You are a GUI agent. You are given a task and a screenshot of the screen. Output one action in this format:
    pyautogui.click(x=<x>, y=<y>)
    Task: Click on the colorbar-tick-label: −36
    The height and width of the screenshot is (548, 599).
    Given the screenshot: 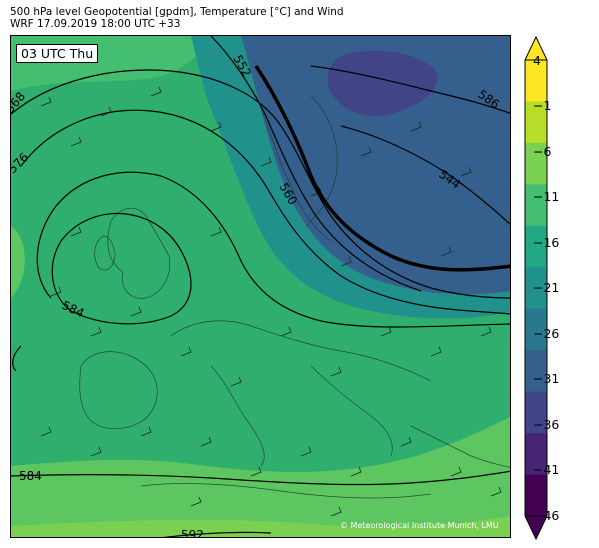 What is the action you would take?
    pyautogui.click(x=546, y=424)
    